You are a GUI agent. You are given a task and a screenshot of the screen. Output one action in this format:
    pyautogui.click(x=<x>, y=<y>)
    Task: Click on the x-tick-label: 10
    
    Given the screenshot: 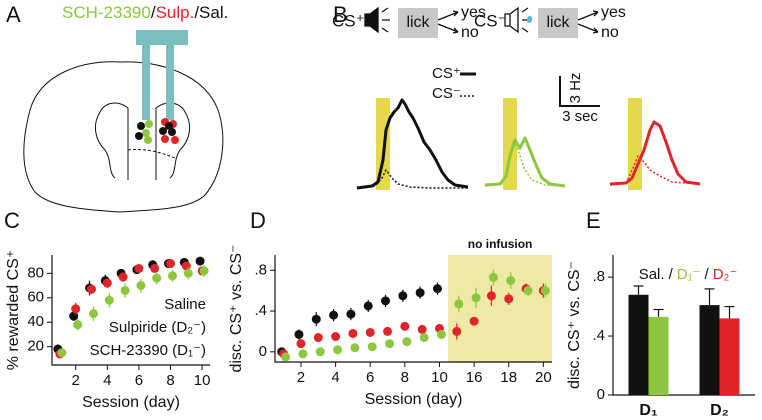 What is the action you would take?
    pyautogui.click(x=439, y=377)
    